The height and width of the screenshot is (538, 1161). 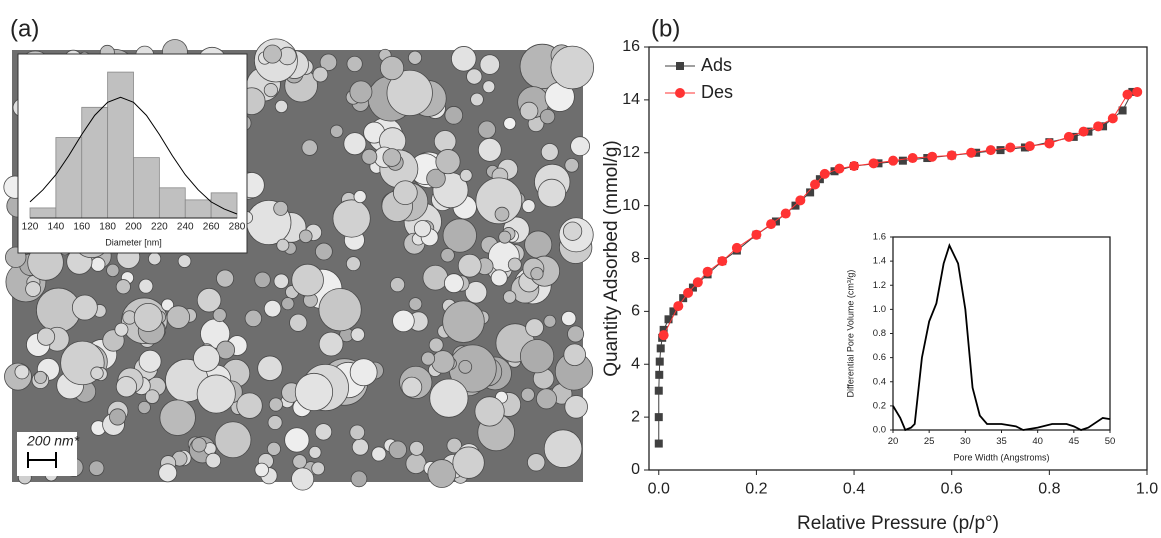 What do you see at coordinates (893, 441) in the screenshot?
I see `x-tick-label: 20` at bounding box center [893, 441].